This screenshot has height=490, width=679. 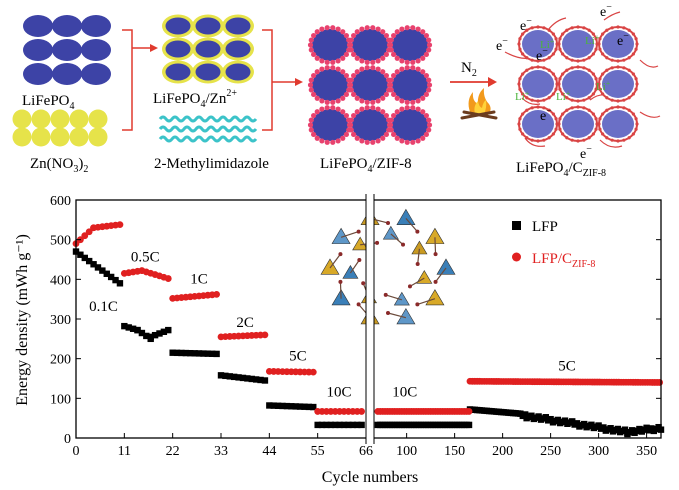 I want to click on y-tick-label: 600, so click(x=60, y=201).